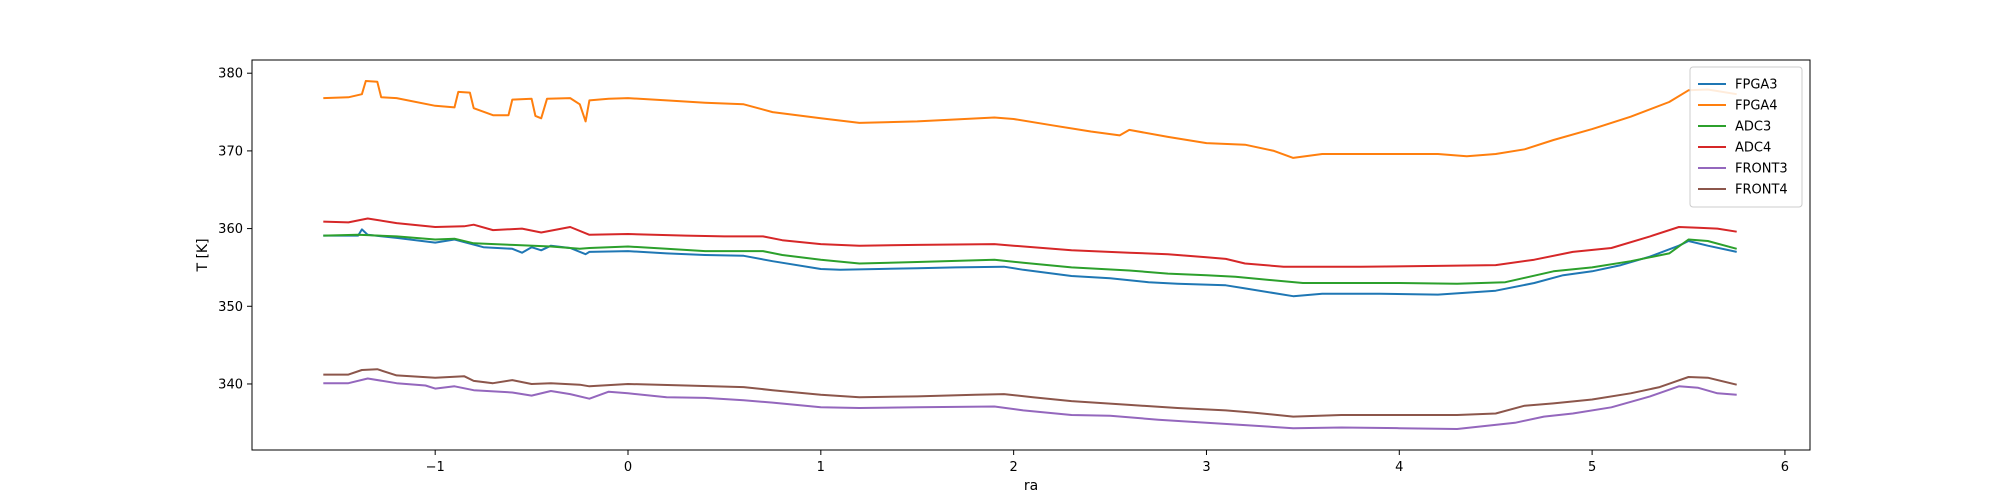 The height and width of the screenshot is (500, 2000). Describe the element at coordinates (203, 255) in the screenshot. I see `y-axis-label: T [K]` at that location.